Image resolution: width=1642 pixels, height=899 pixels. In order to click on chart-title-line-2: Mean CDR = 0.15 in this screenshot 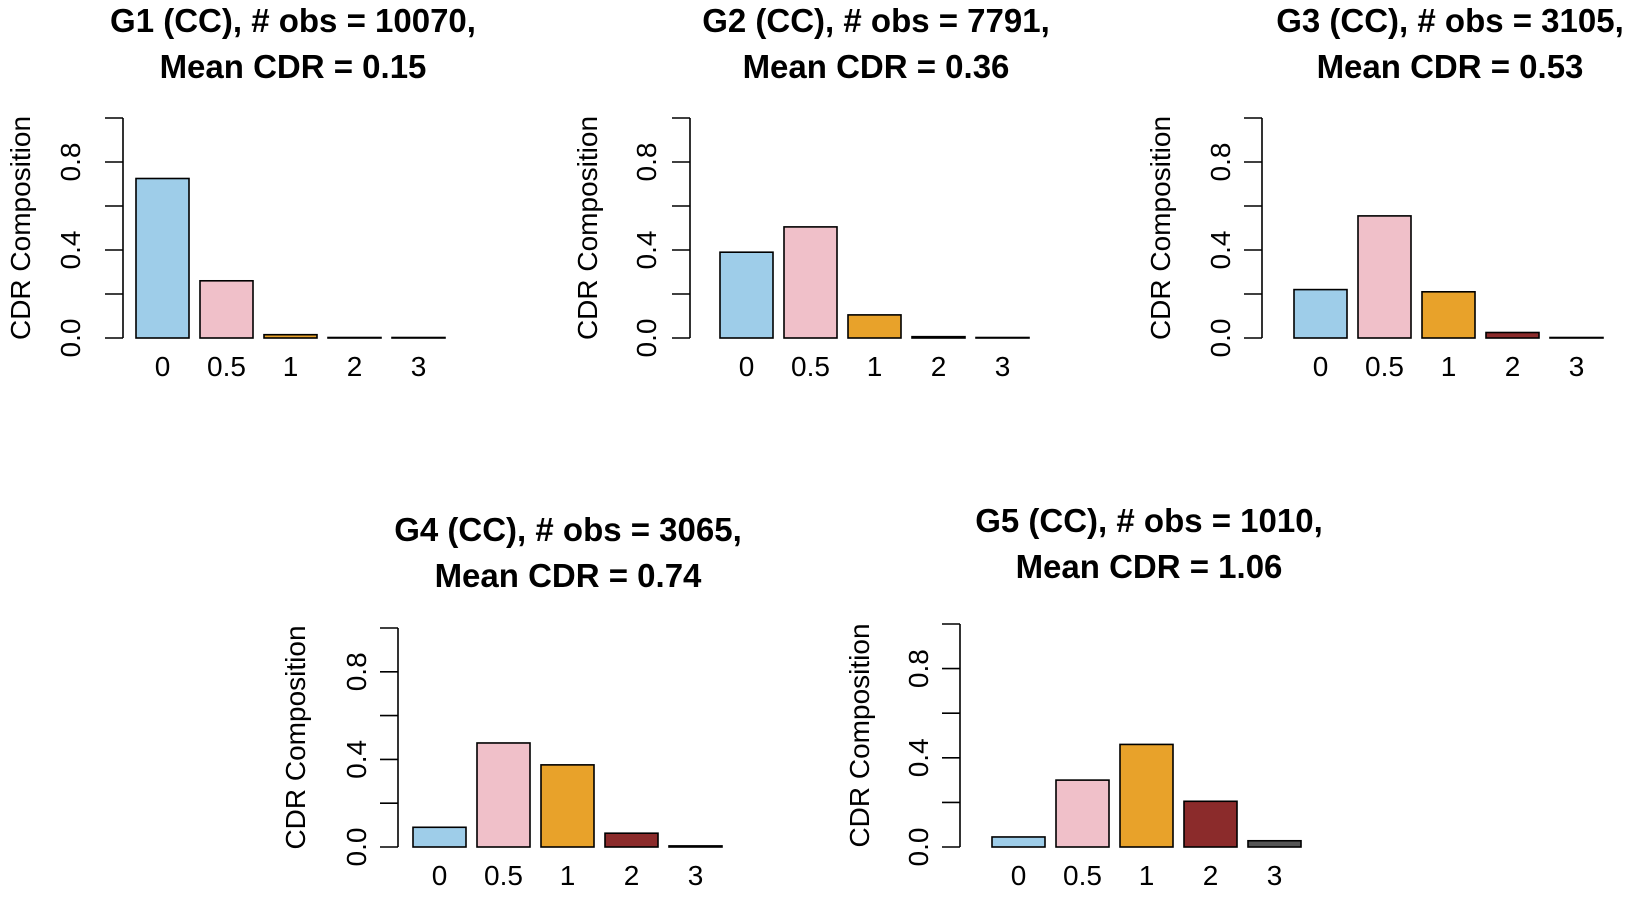, I will do `click(293, 66)`.